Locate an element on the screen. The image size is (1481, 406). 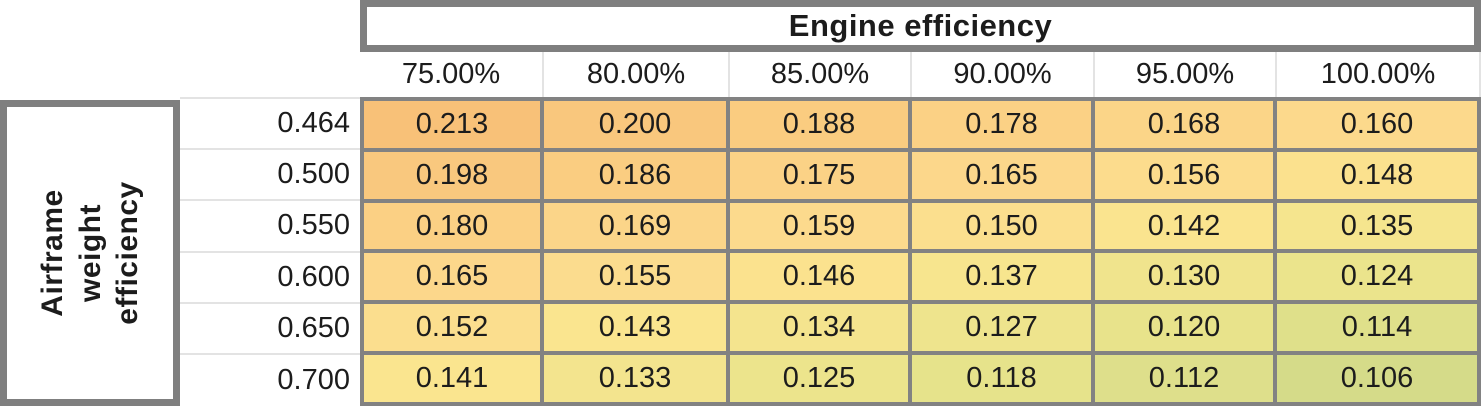
column-header-cell: 85.00% is located at coordinates (819, 74).